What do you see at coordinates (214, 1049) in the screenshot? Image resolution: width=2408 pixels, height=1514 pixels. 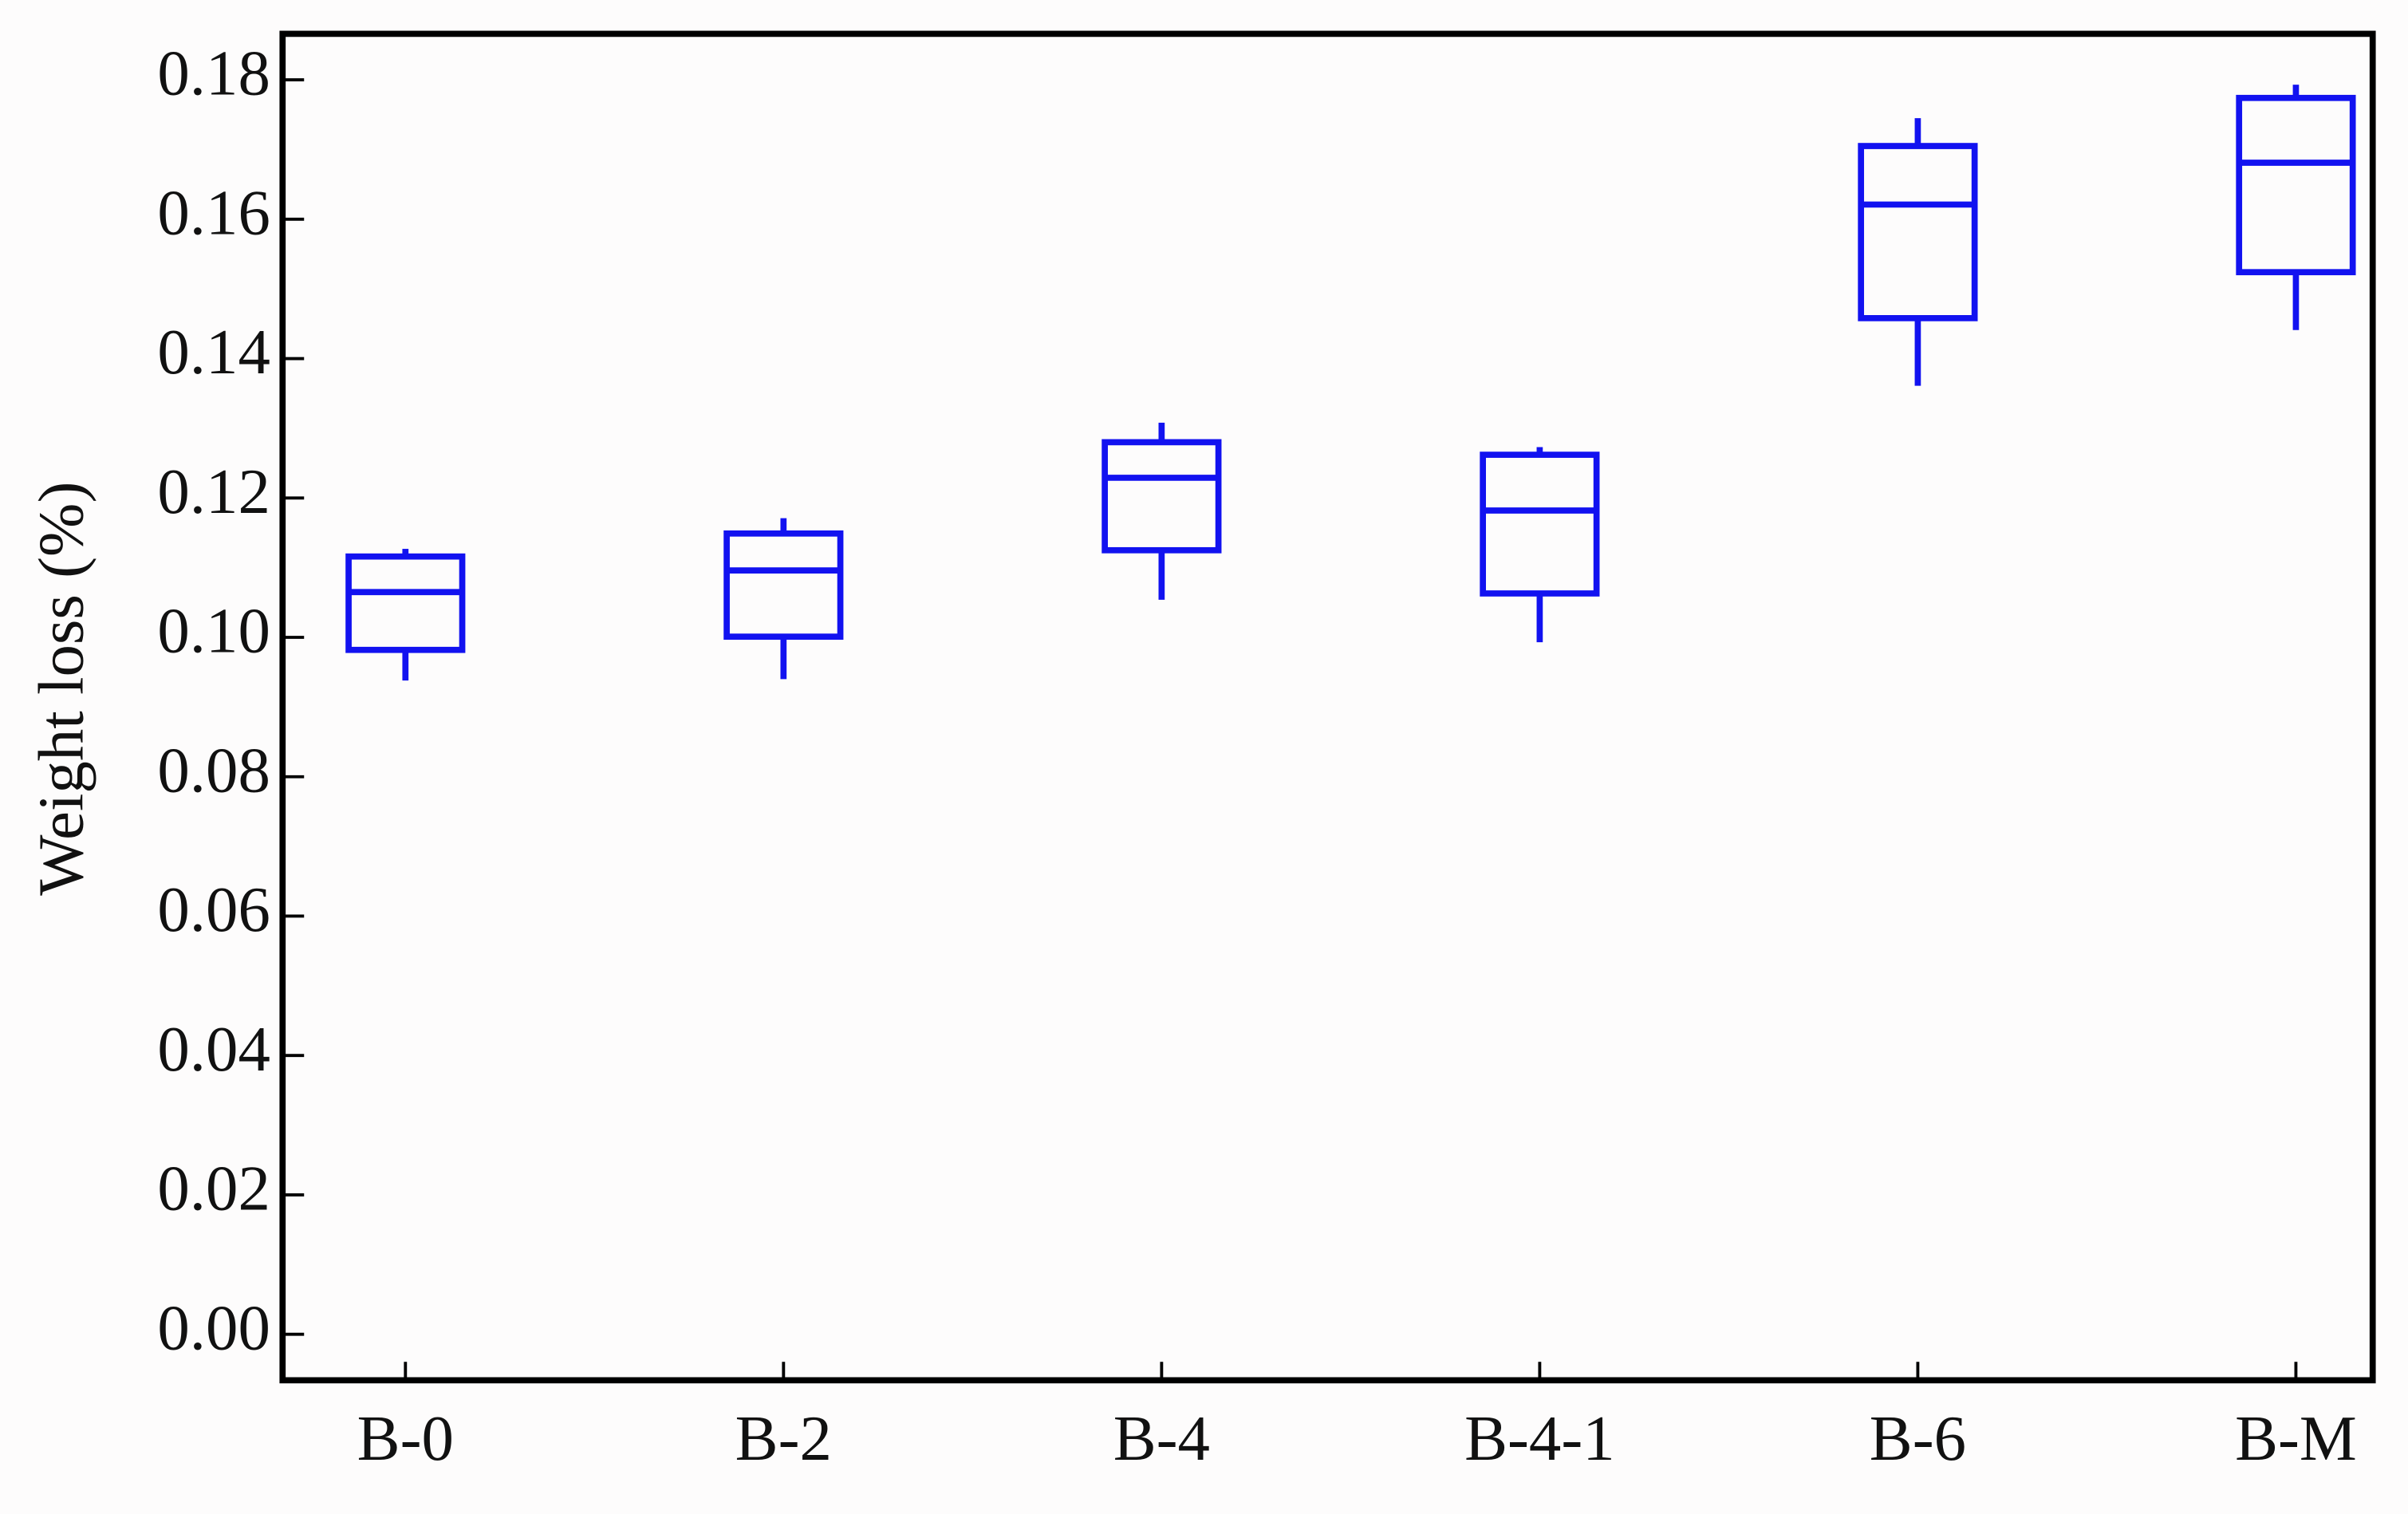 I see `y-tick-label: 0.04` at bounding box center [214, 1049].